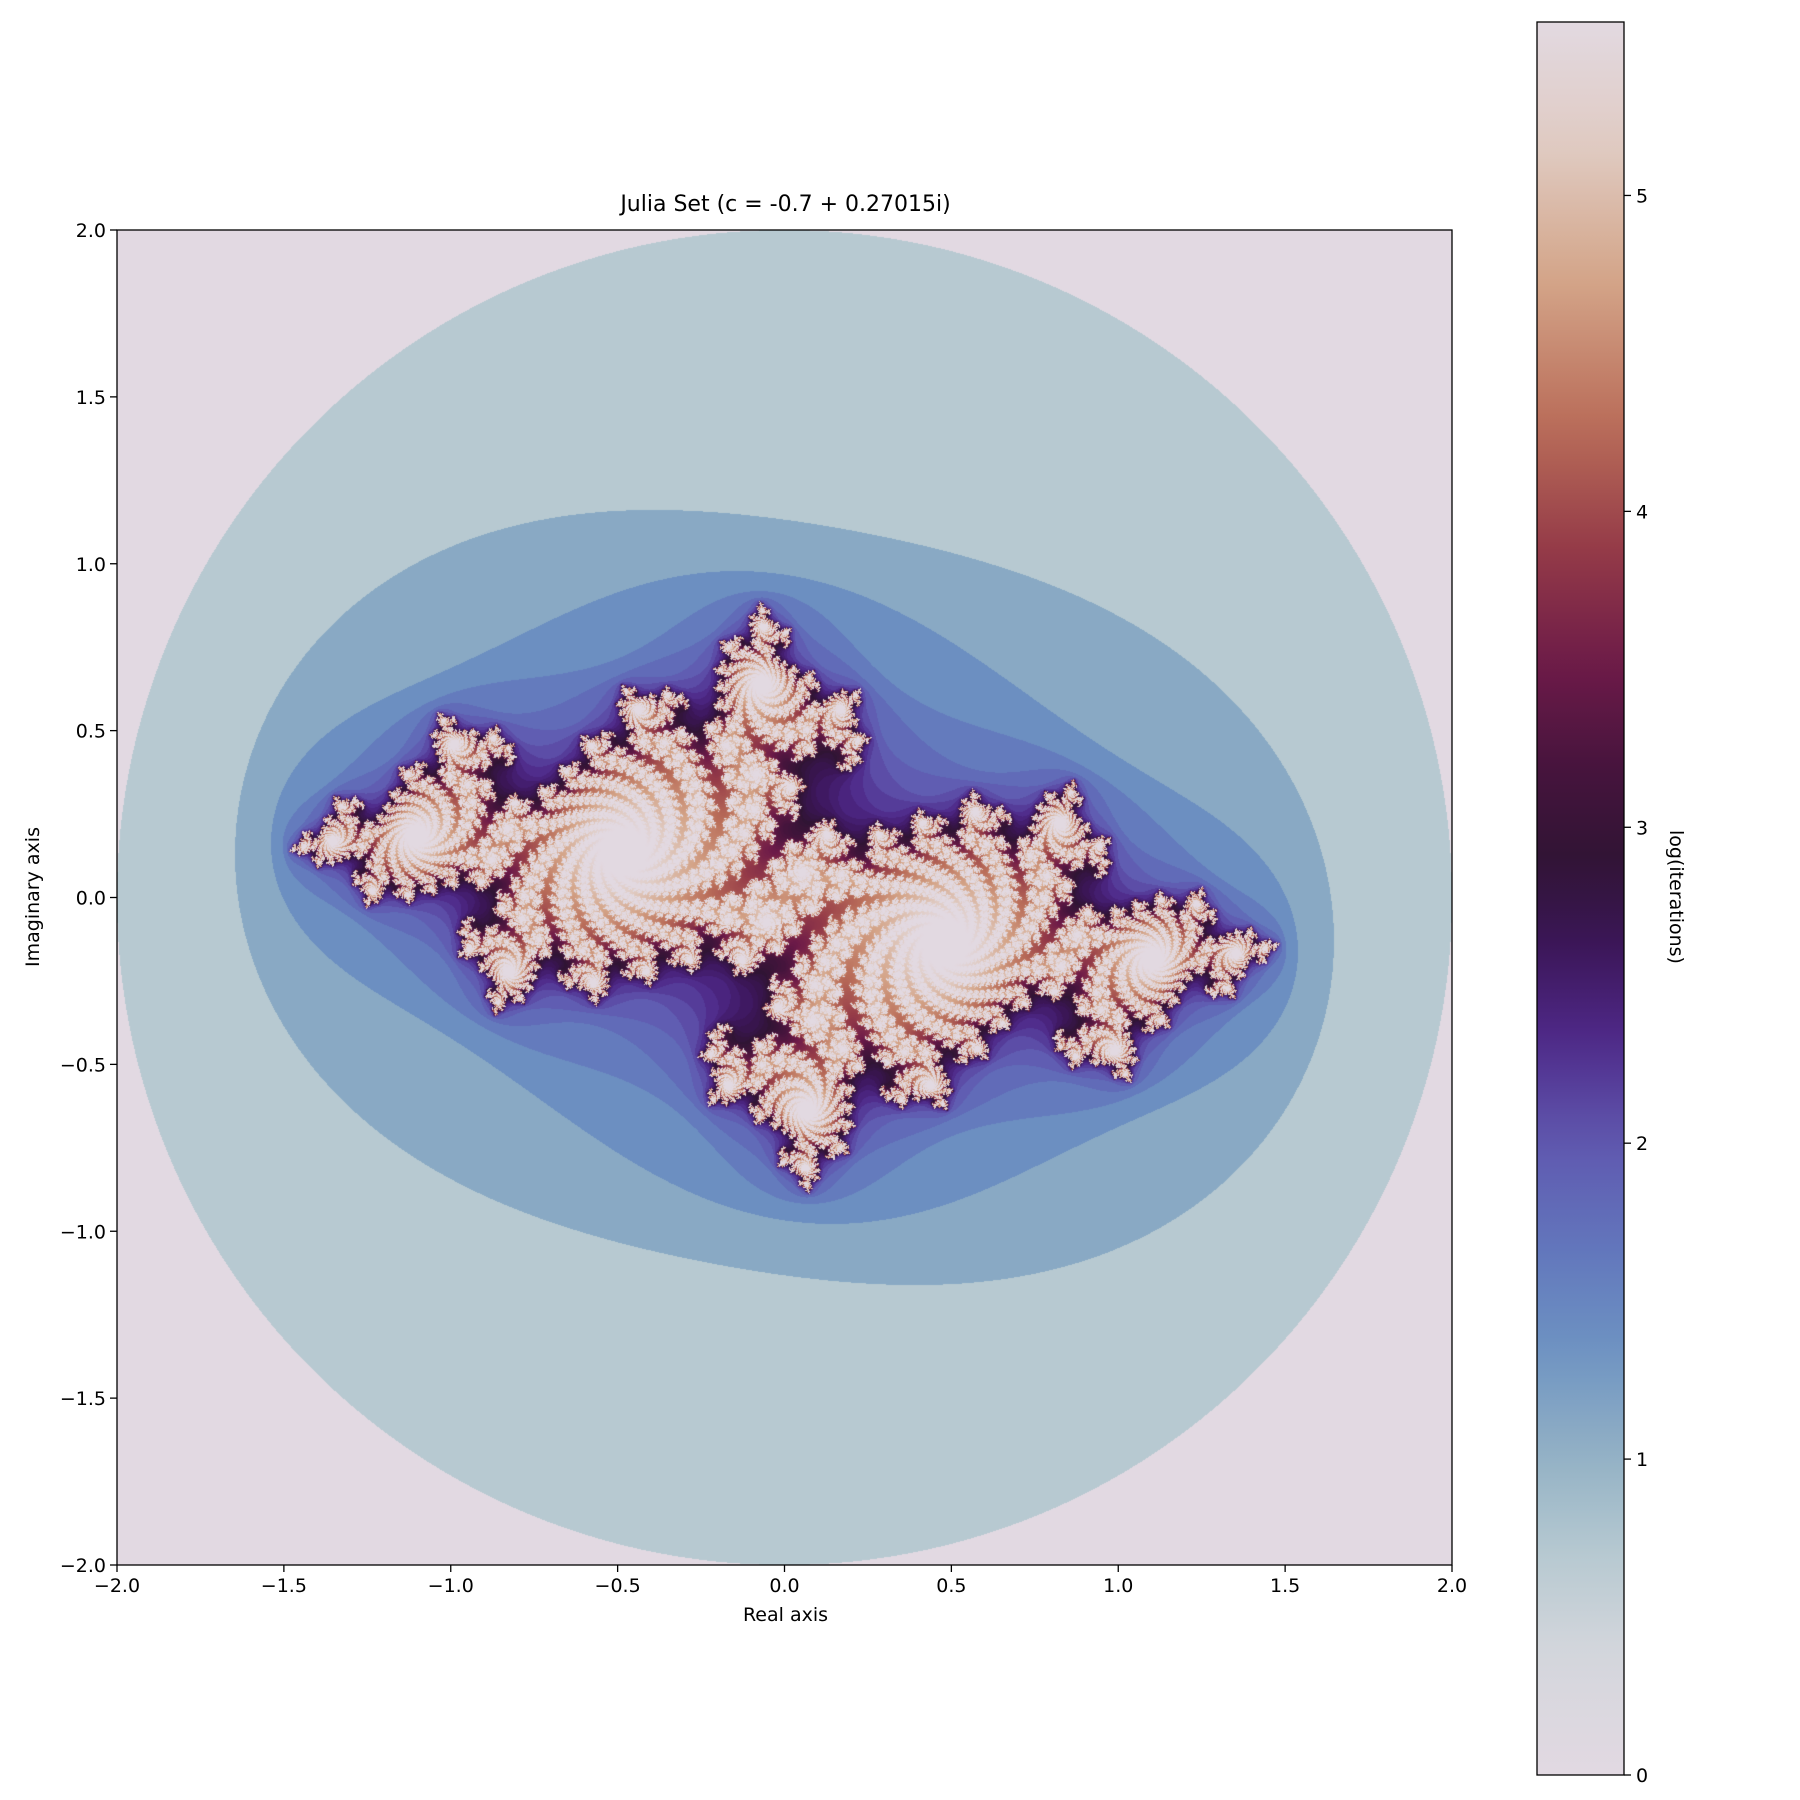  Describe the element at coordinates (1642, 1776) in the screenshot. I see `colorbar-tick-label: 0` at that location.